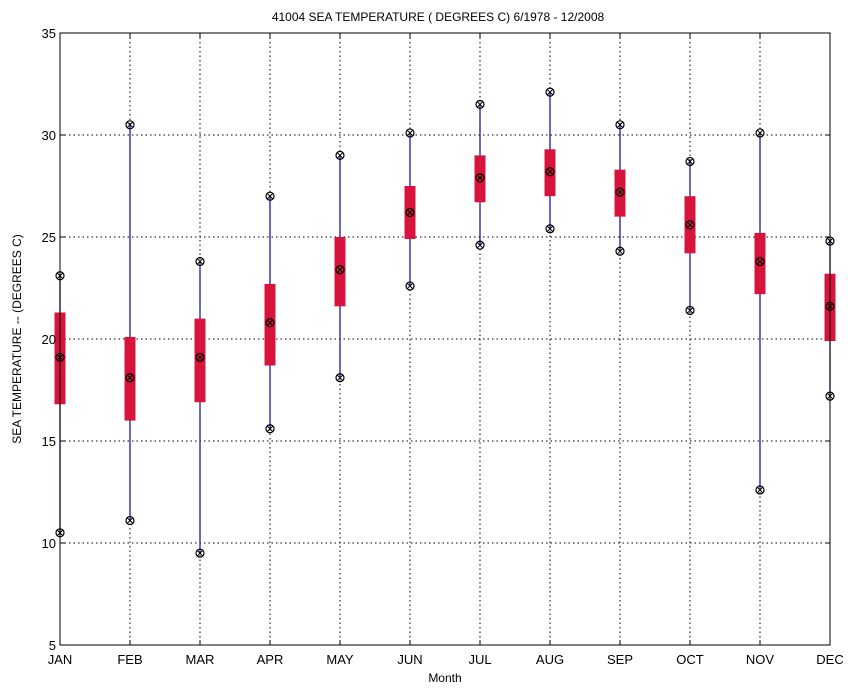 This screenshot has height=688, width=848. What do you see at coordinates (410, 286) in the screenshot?
I see `min-marker-jun` at bounding box center [410, 286].